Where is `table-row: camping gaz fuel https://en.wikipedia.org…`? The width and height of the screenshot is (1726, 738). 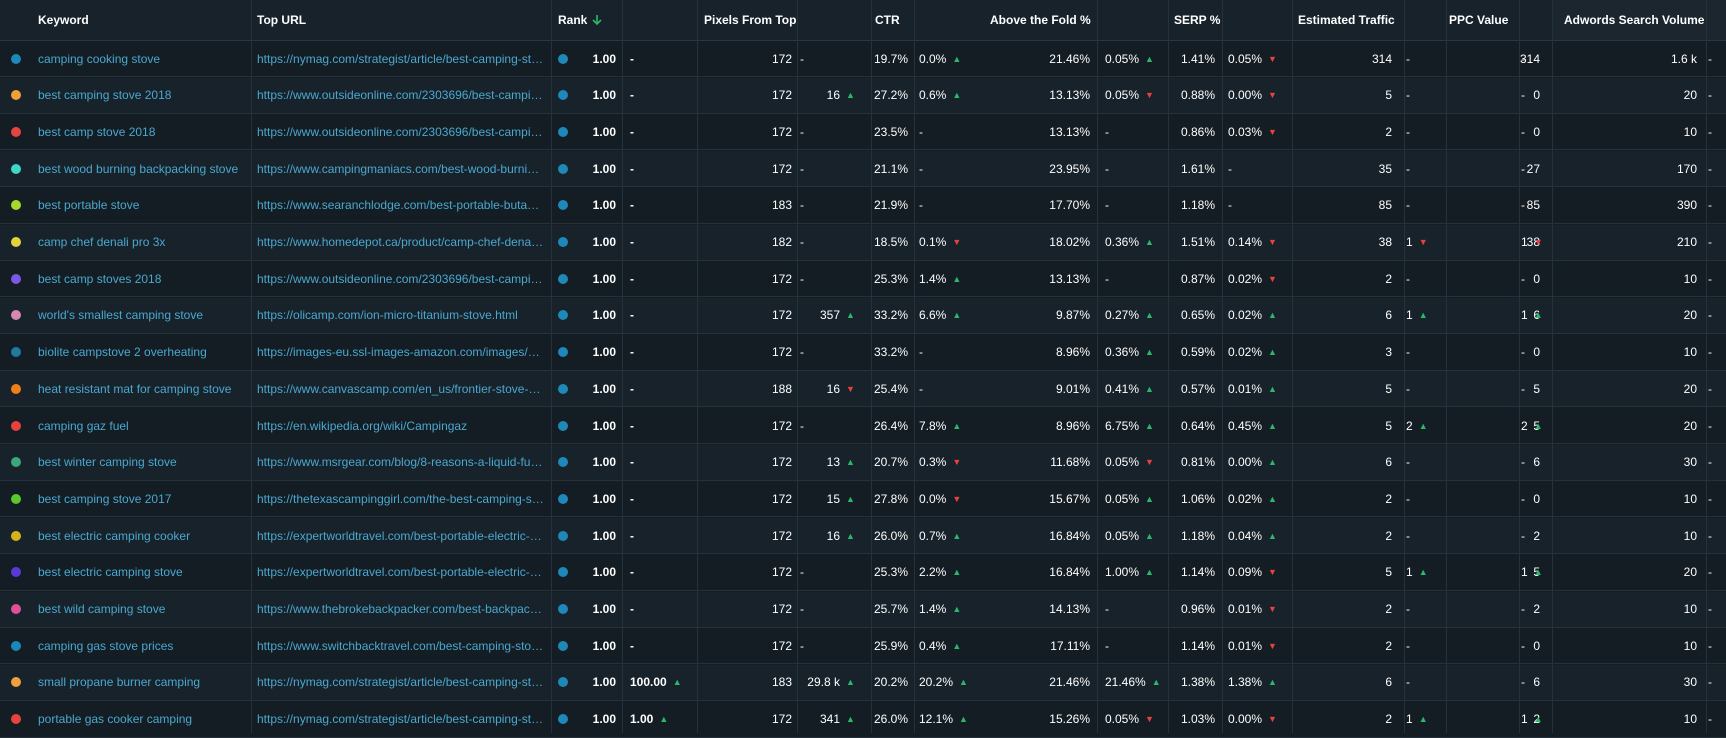 table-row: camping gaz fuel https://en.wikipedia.org… is located at coordinates (863, 426).